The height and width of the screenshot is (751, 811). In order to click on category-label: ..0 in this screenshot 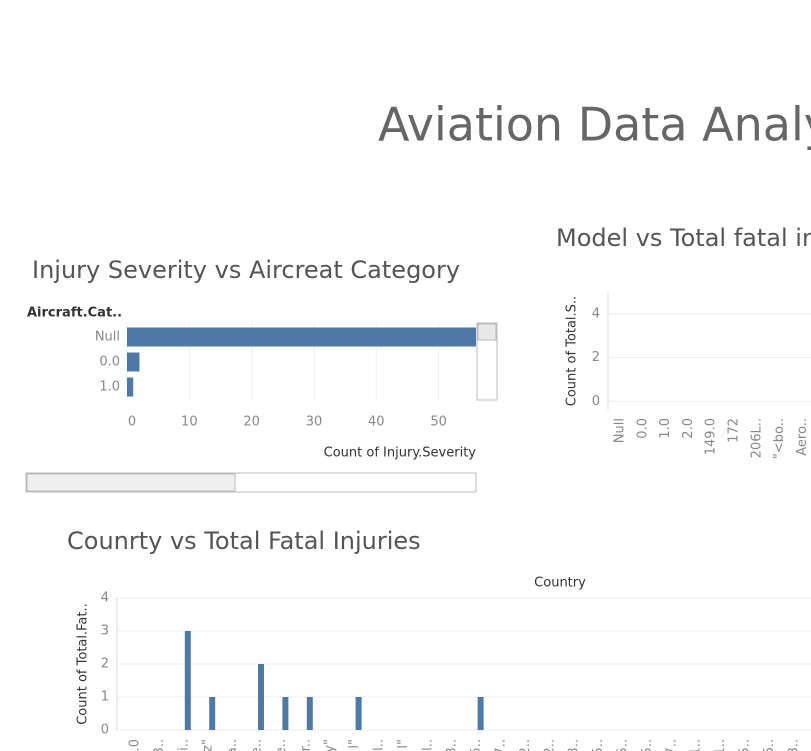, I will do `click(135, 745)`.